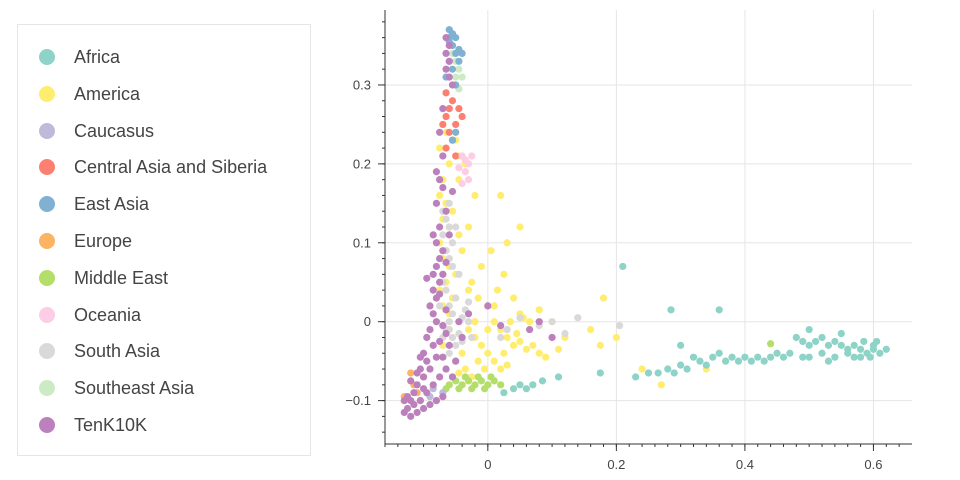  I want to click on legend-label: Africa, so click(97, 57).